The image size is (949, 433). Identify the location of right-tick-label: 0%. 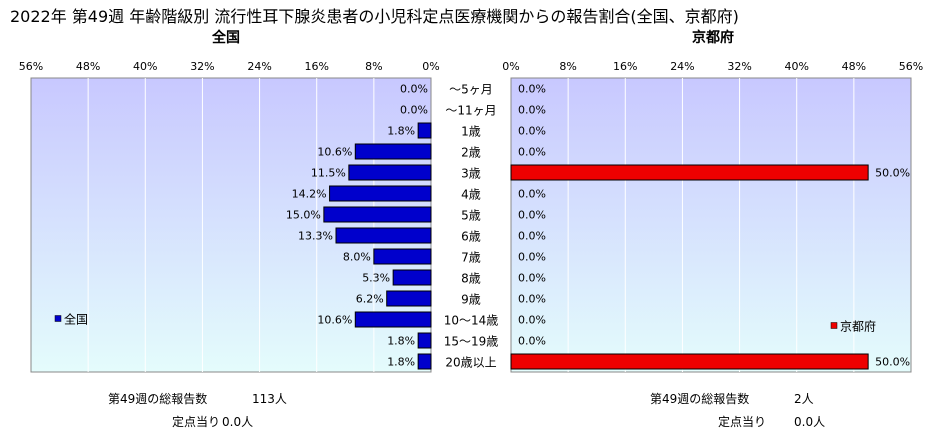
(510, 66).